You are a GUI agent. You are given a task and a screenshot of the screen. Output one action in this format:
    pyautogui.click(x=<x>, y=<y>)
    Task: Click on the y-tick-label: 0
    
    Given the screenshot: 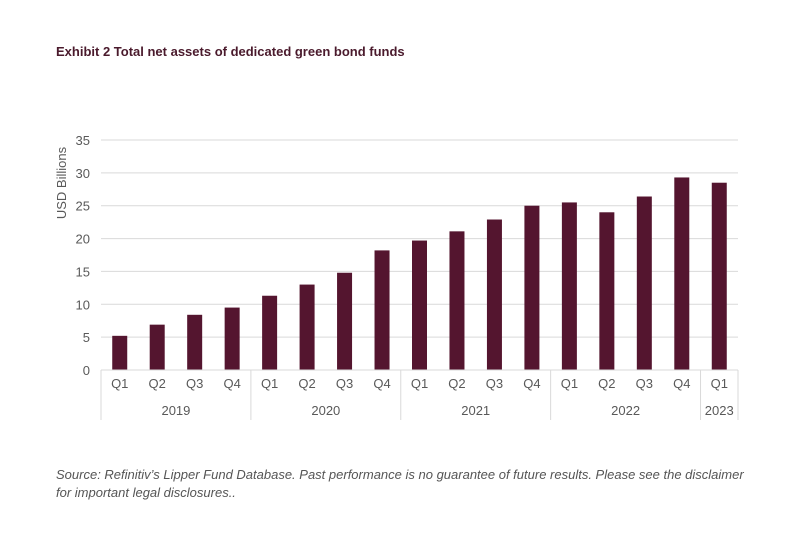 What is the action you would take?
    pyautogui.click(x=86, y=370)
    